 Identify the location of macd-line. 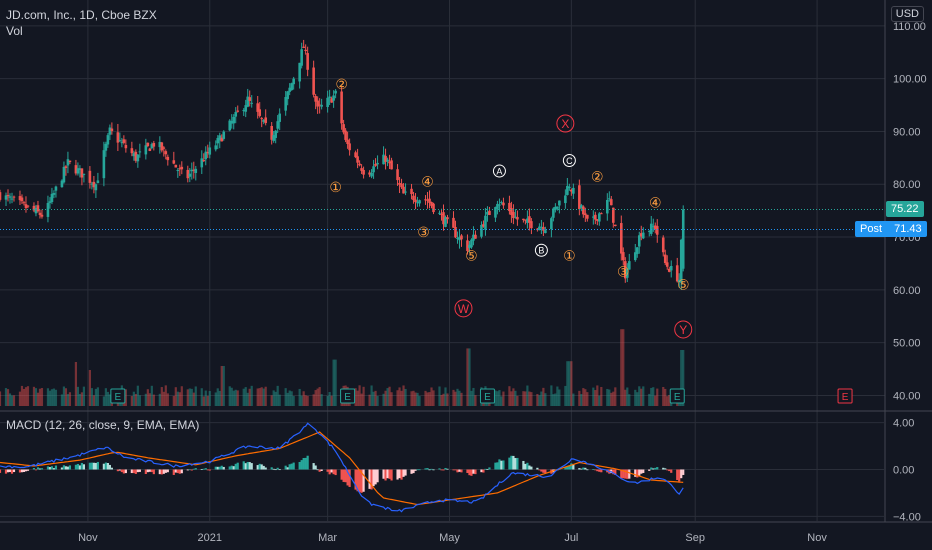
(342, 467).